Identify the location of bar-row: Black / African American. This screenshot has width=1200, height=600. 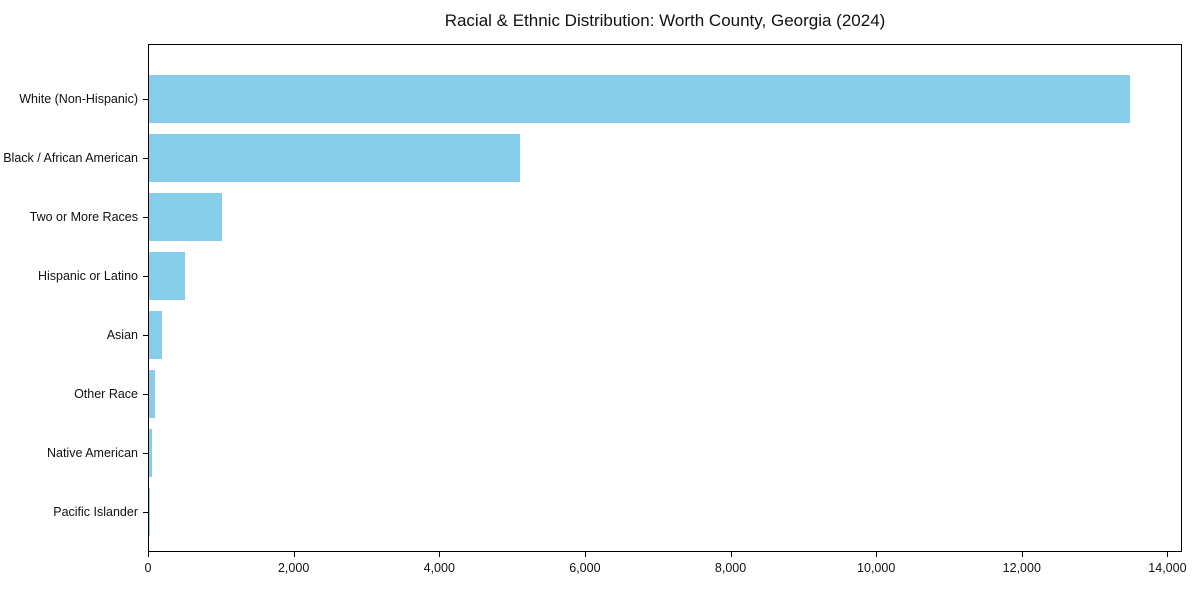
(592, 157).